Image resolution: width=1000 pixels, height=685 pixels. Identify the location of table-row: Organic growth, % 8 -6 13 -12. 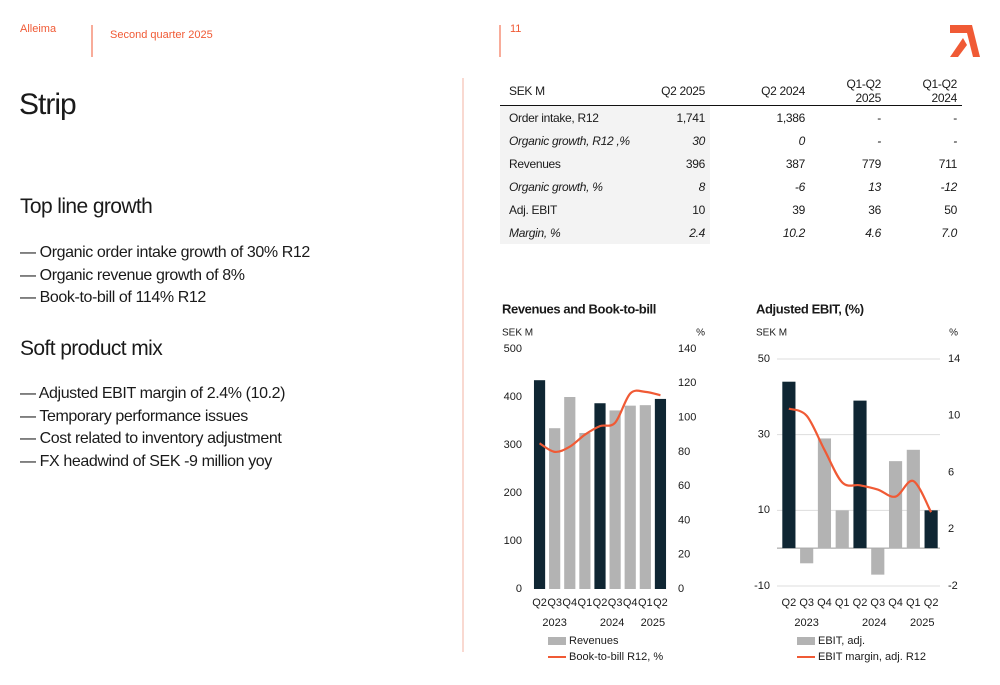
(731, 186).